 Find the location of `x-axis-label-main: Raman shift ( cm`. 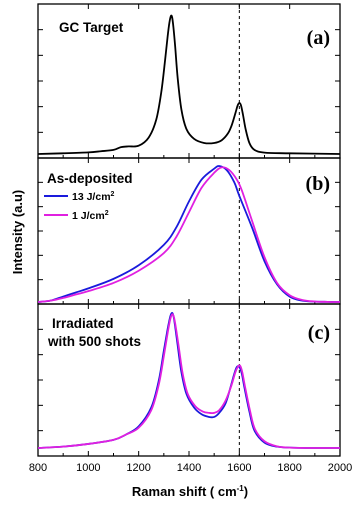

x-axis-label-main: Raman shift ( cm is located at coordinates (184, 491).